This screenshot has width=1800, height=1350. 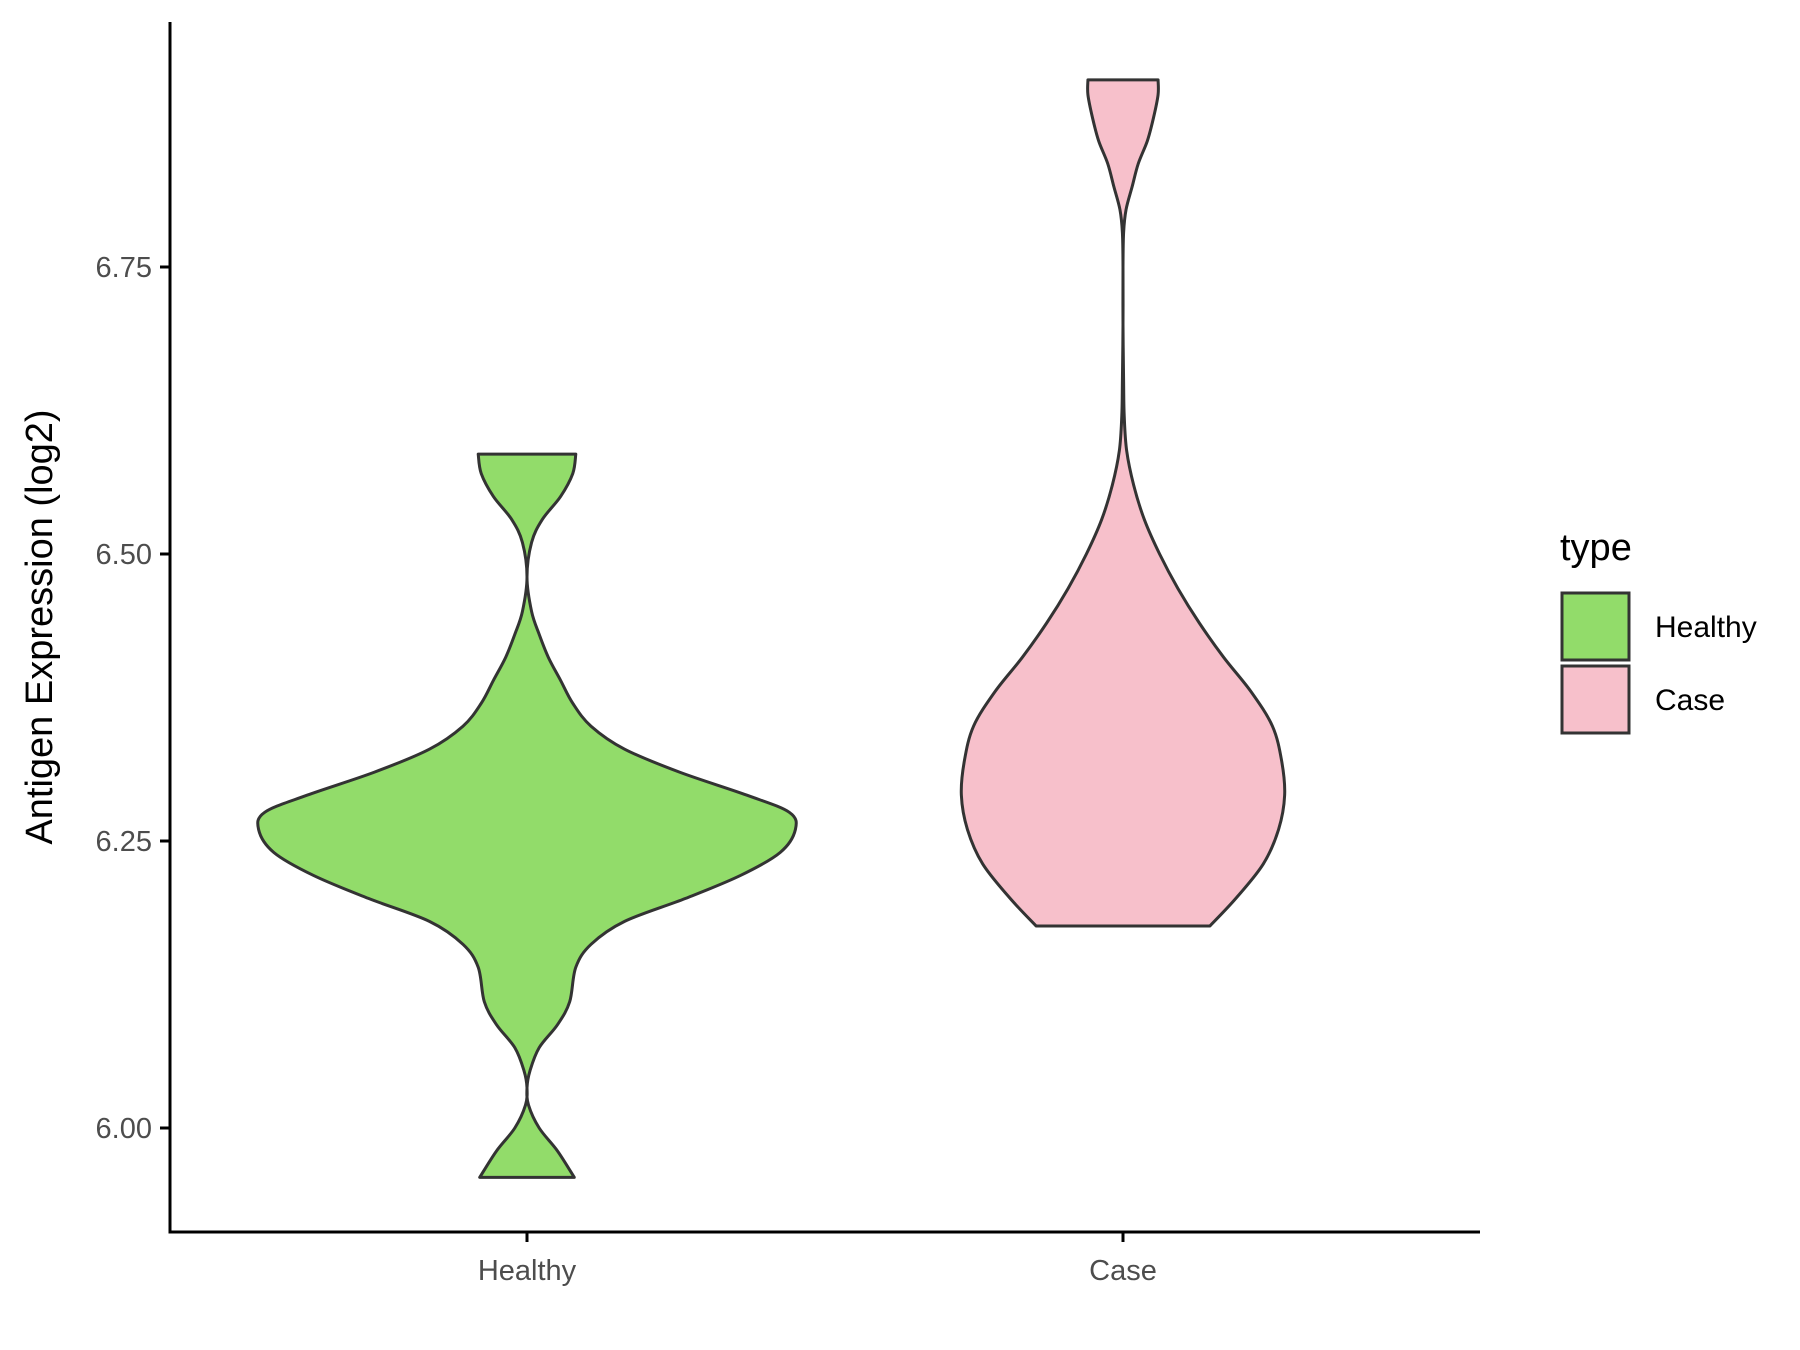 I want to click on legend-items: Healthy Case, so click(x=1658, y=663).